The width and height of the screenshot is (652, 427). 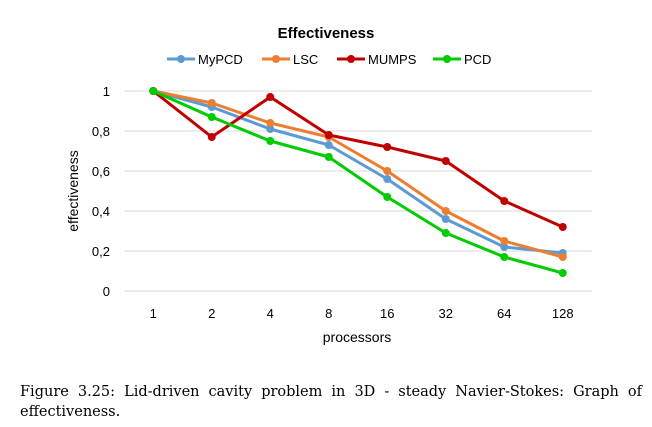 I want to click on legend-label: MUMPS, so click(x=392, y=59).